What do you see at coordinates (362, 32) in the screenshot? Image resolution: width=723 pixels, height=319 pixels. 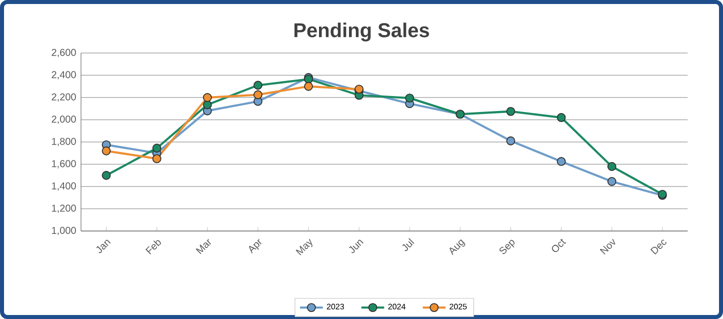 I see `chart-title: Pending Sales` at bounding box center [362, 32].